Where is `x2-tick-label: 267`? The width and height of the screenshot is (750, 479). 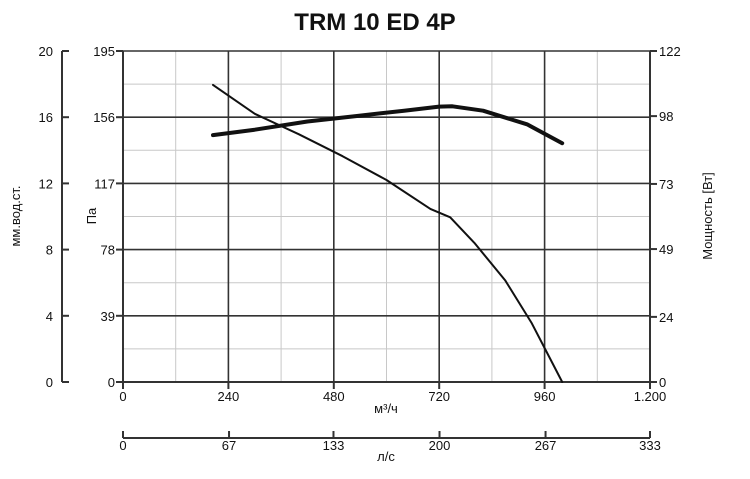 x2-tick-label: 267 is located at coordinates (546, 445).